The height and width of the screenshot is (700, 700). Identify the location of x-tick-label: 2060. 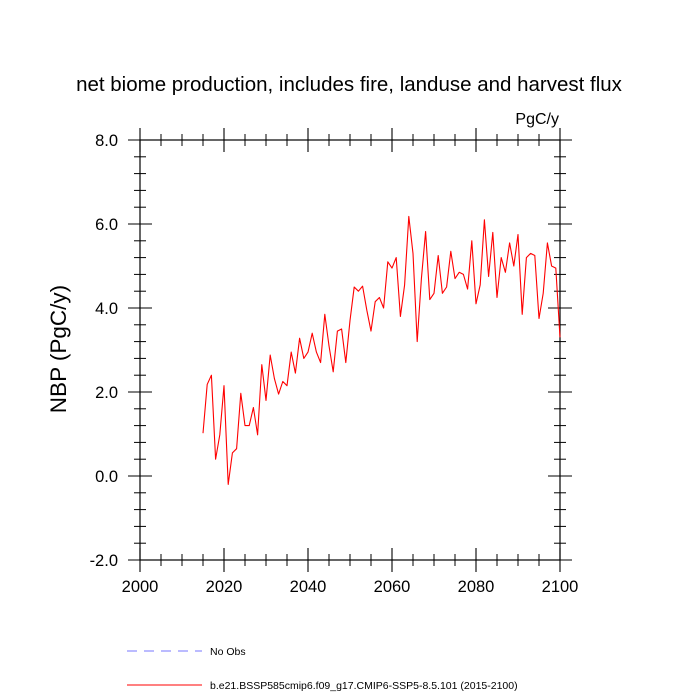
(392, 587).